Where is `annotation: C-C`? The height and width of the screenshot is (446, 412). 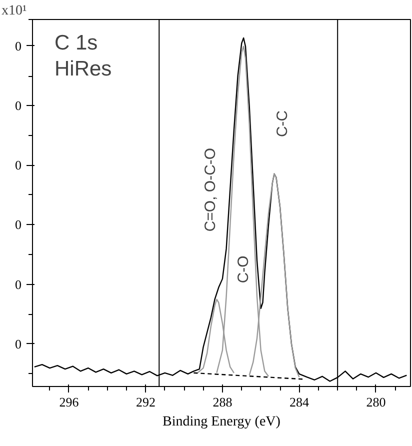
annotation: C-C is located at coordinates (282, 124).